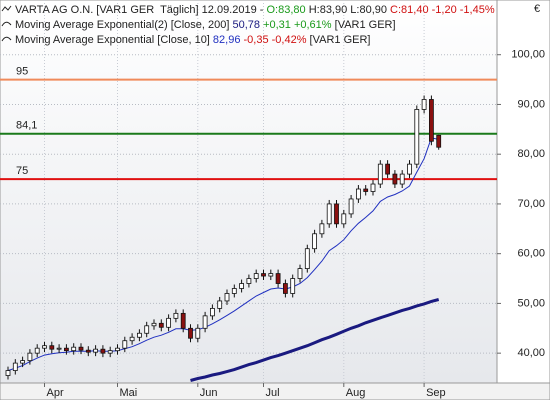  I want to click on legend-part: 82,96, so click(227, 40).